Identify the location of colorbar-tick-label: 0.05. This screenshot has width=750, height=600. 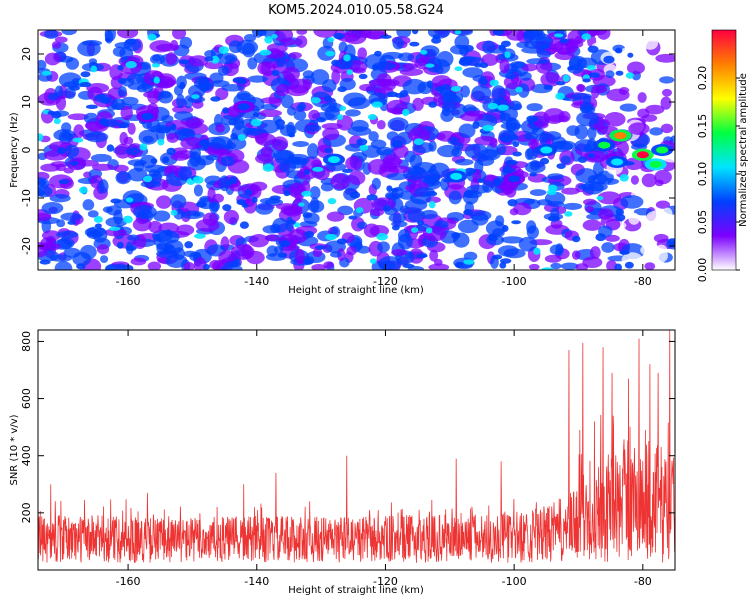
(702, 222).